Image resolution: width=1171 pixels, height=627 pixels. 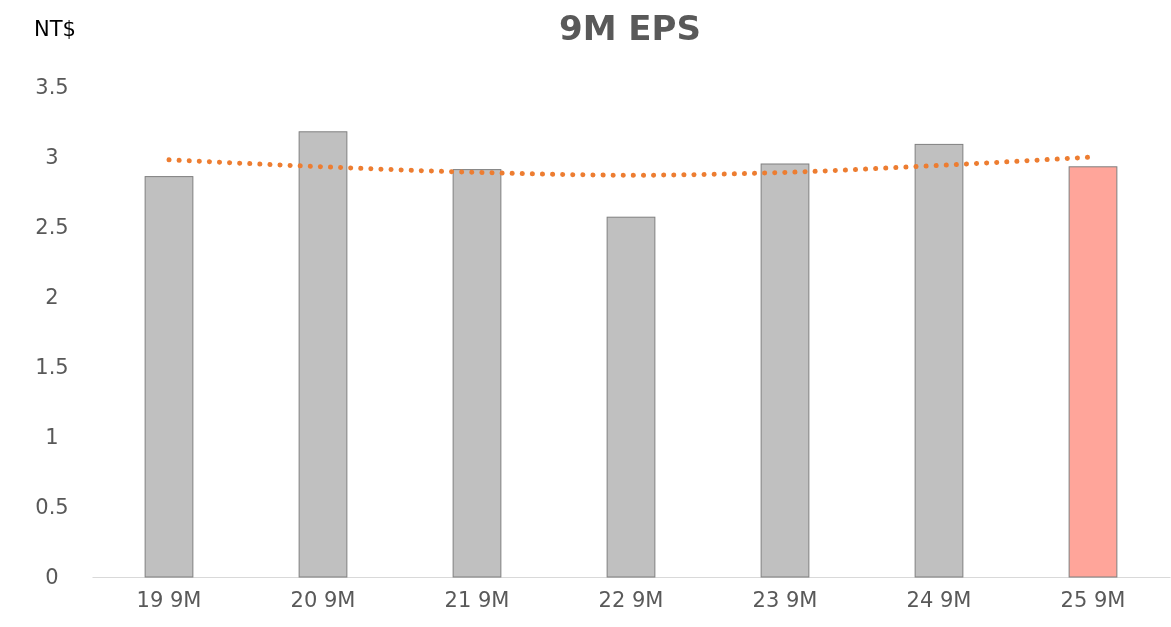 I want to click on y-tick-label: 3.5, so click(x=52, y=87).